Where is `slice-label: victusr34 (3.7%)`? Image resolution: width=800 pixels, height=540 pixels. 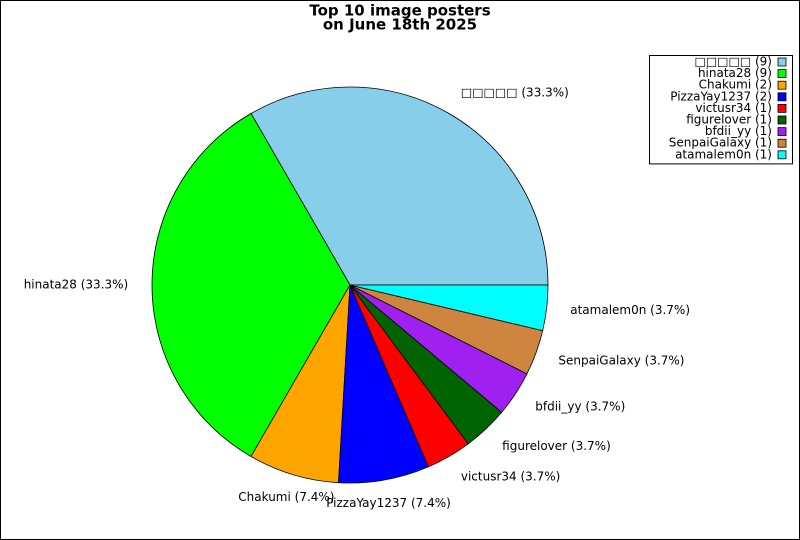
slice-label: victusr34 (3.7%) is located at coordinates (510, 477).